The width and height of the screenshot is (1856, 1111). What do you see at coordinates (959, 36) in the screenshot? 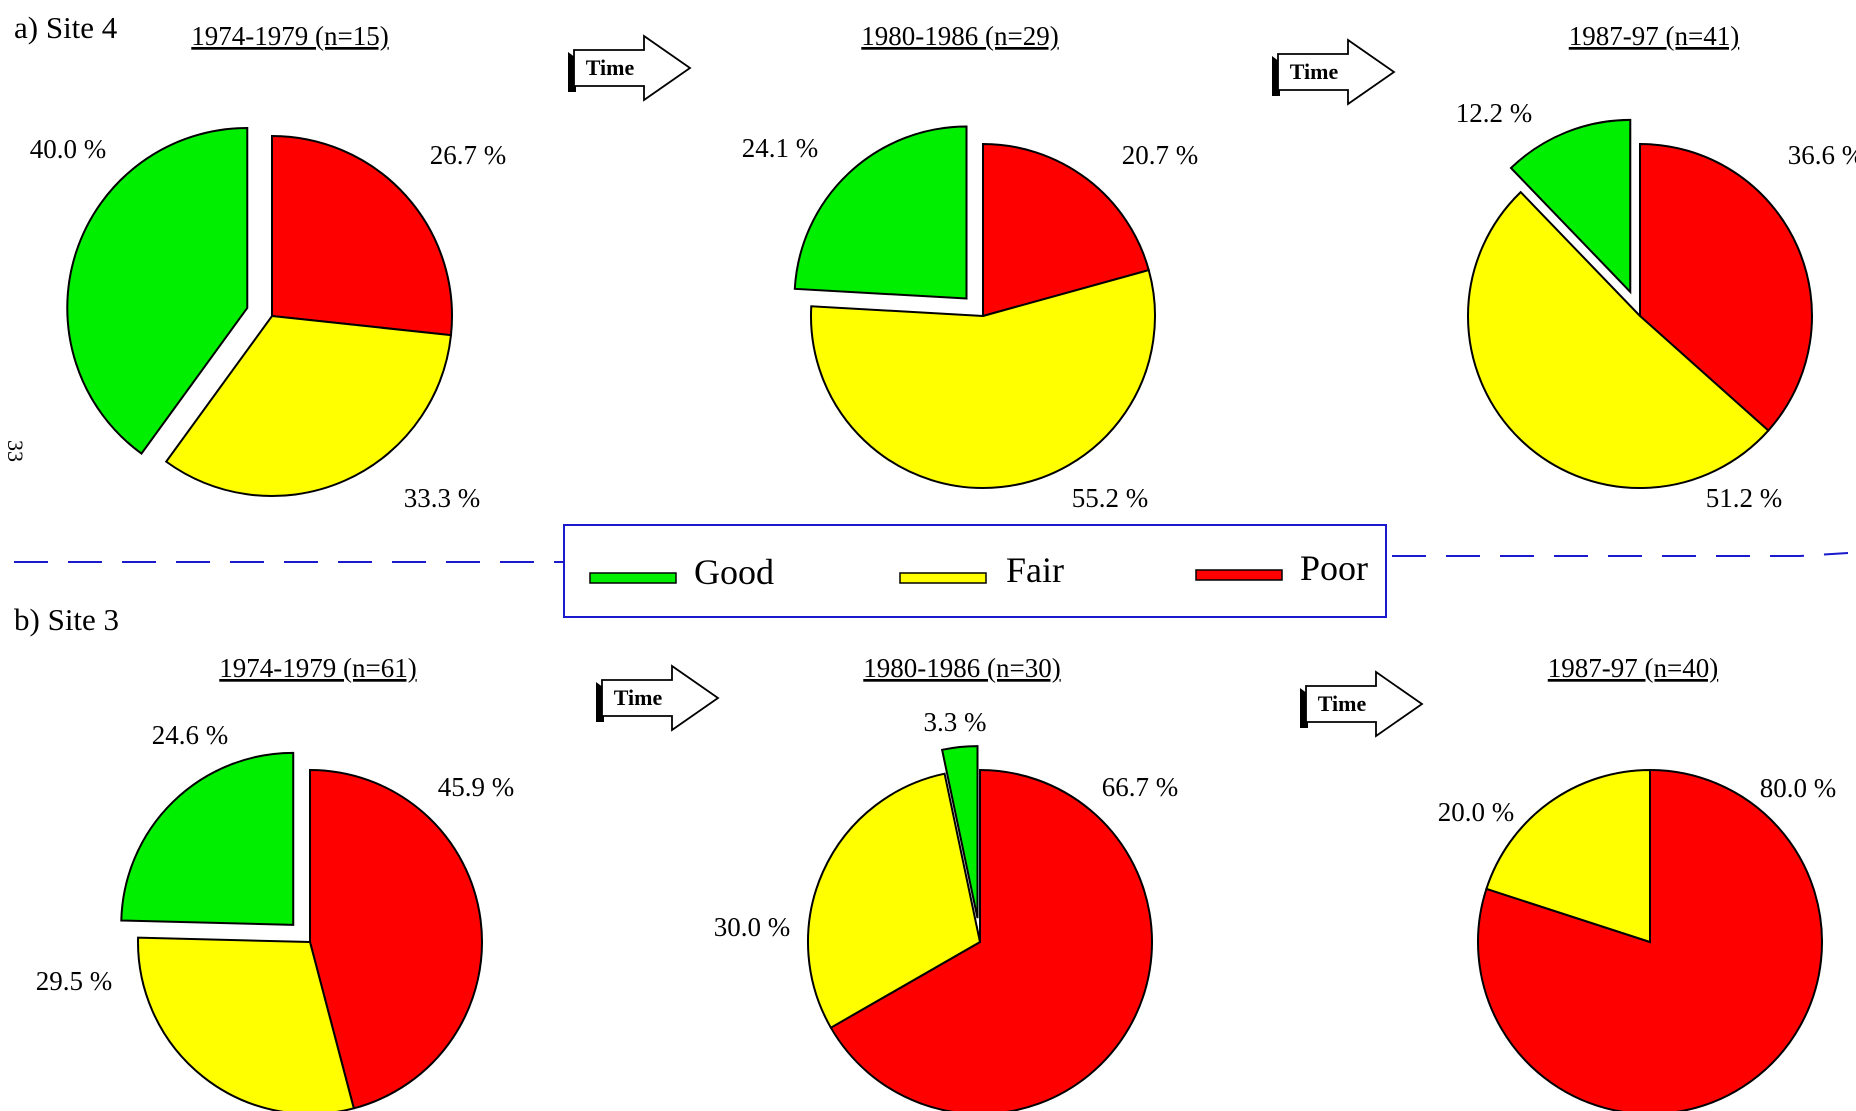
I see `chart-title: 1980-1986 (n=29)` at bounding box center [959, 36].